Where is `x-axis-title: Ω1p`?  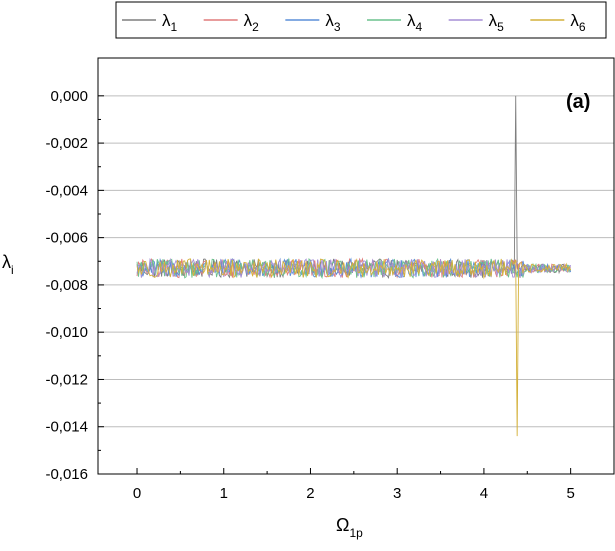
x-axis-title: Ω1p is located at coordinates (349, 527).